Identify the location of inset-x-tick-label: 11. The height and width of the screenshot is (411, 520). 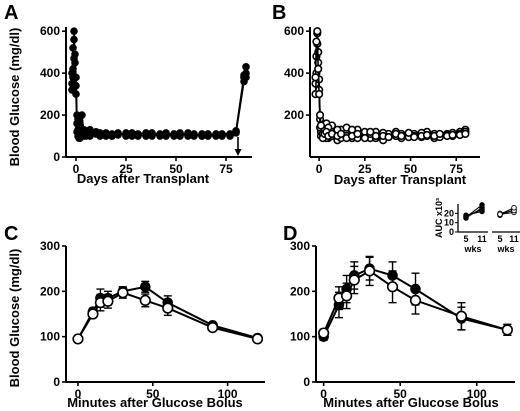
(482, 239).